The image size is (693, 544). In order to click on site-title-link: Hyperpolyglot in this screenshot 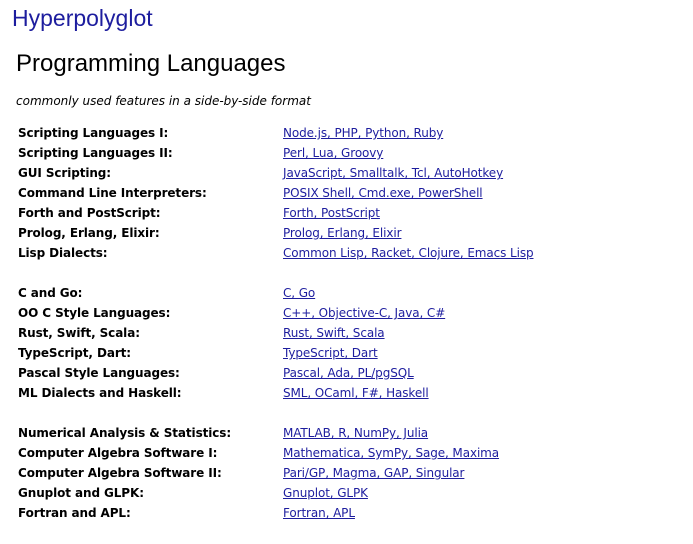, I will do `click(82, 18)`.